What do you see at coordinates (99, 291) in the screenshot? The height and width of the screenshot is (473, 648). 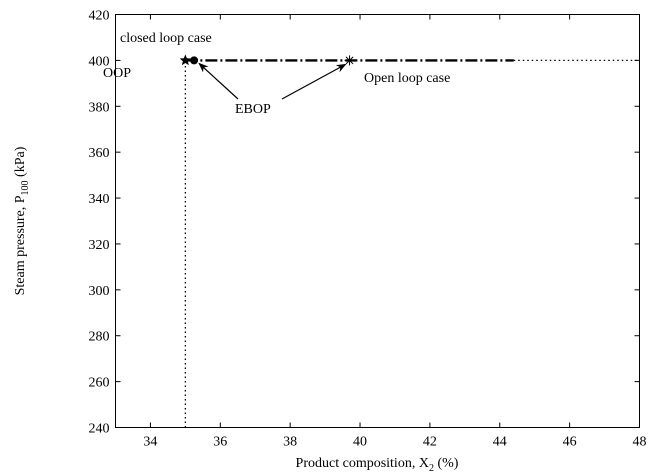 I see `y-tick-label-3: 300` at bounding box center [99, 291].